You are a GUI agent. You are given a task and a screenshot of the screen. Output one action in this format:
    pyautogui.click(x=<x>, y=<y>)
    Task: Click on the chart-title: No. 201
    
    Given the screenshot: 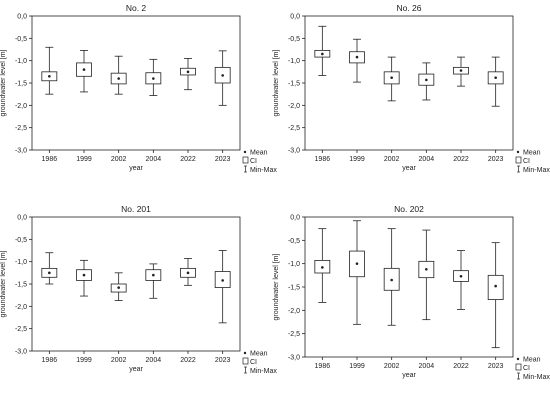 What is the action you would take?
    pyautogui.click(x=136, y=209)
    